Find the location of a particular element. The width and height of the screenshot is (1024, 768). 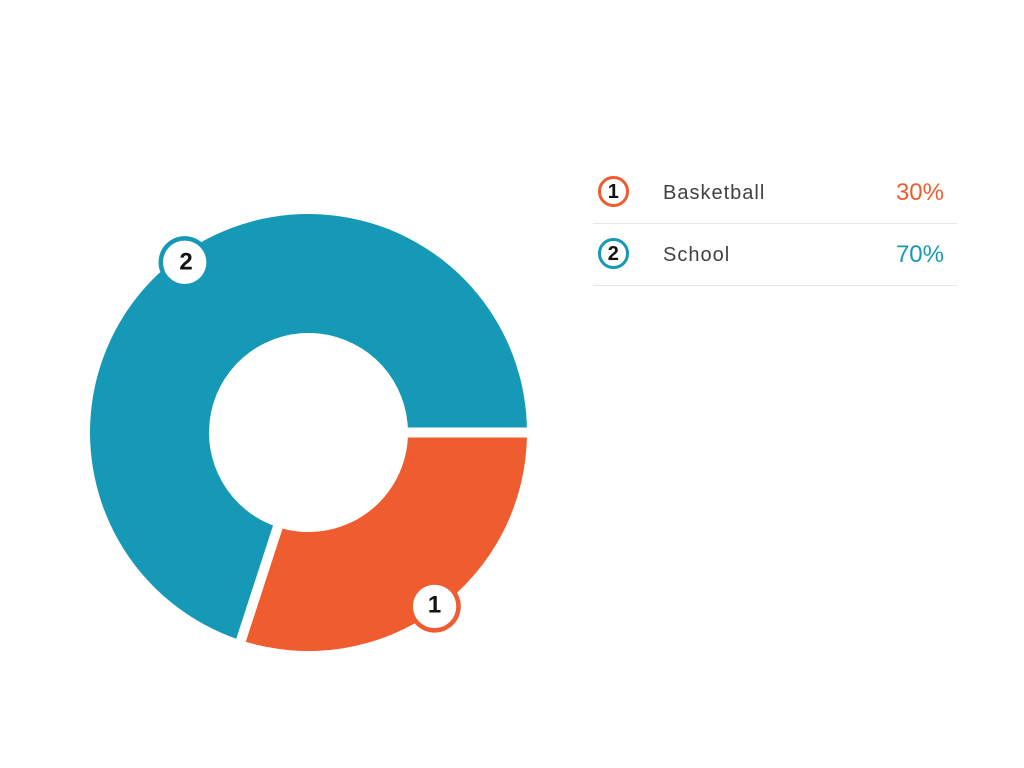

svg-text: 2 is located at coordinates (185, 262).